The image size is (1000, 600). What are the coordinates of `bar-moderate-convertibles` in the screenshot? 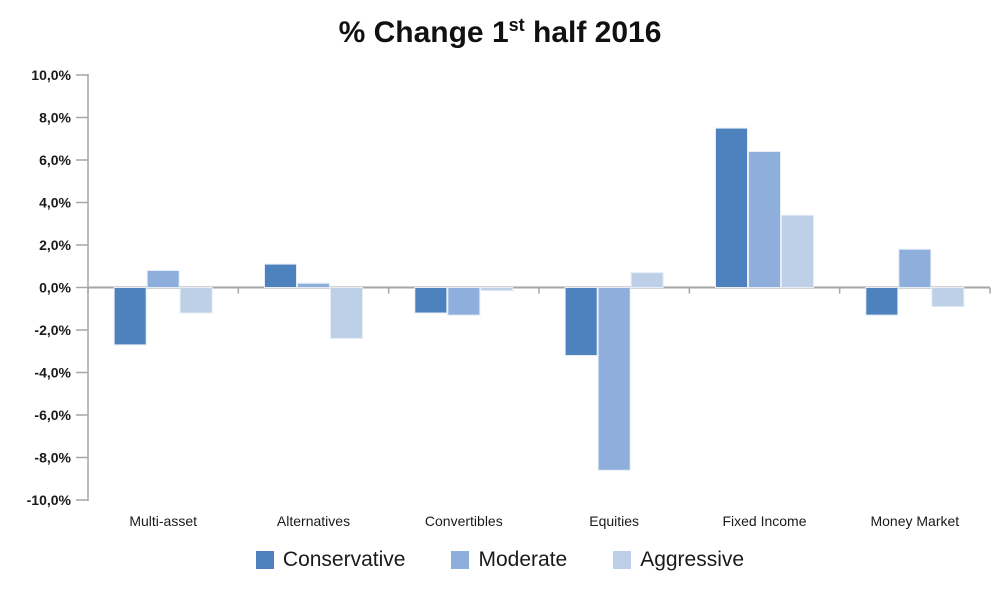 It's located at (464, 301).